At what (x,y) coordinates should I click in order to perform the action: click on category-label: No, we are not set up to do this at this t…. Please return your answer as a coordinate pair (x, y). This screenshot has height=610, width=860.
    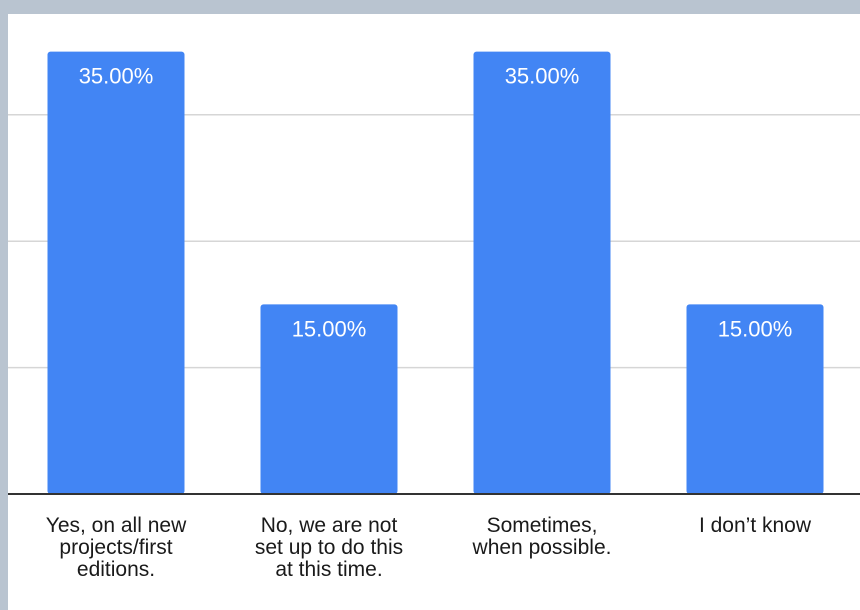
    Looking at the image, I should click on (329, 547).